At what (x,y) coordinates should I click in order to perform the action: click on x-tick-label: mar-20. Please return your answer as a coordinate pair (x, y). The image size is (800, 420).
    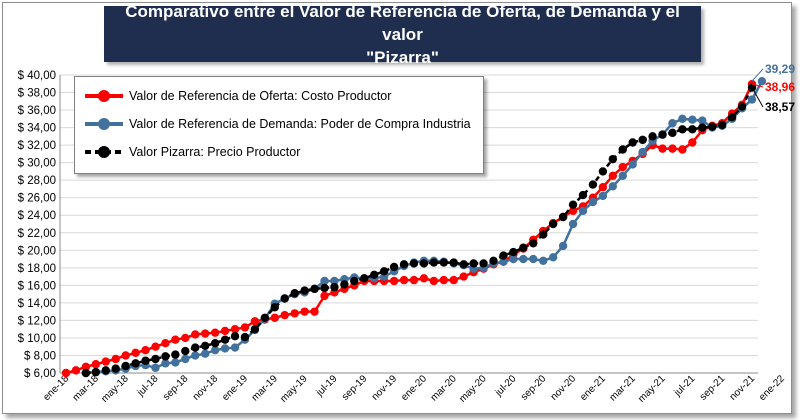
    Looking at the image, I should click on (444, 388).